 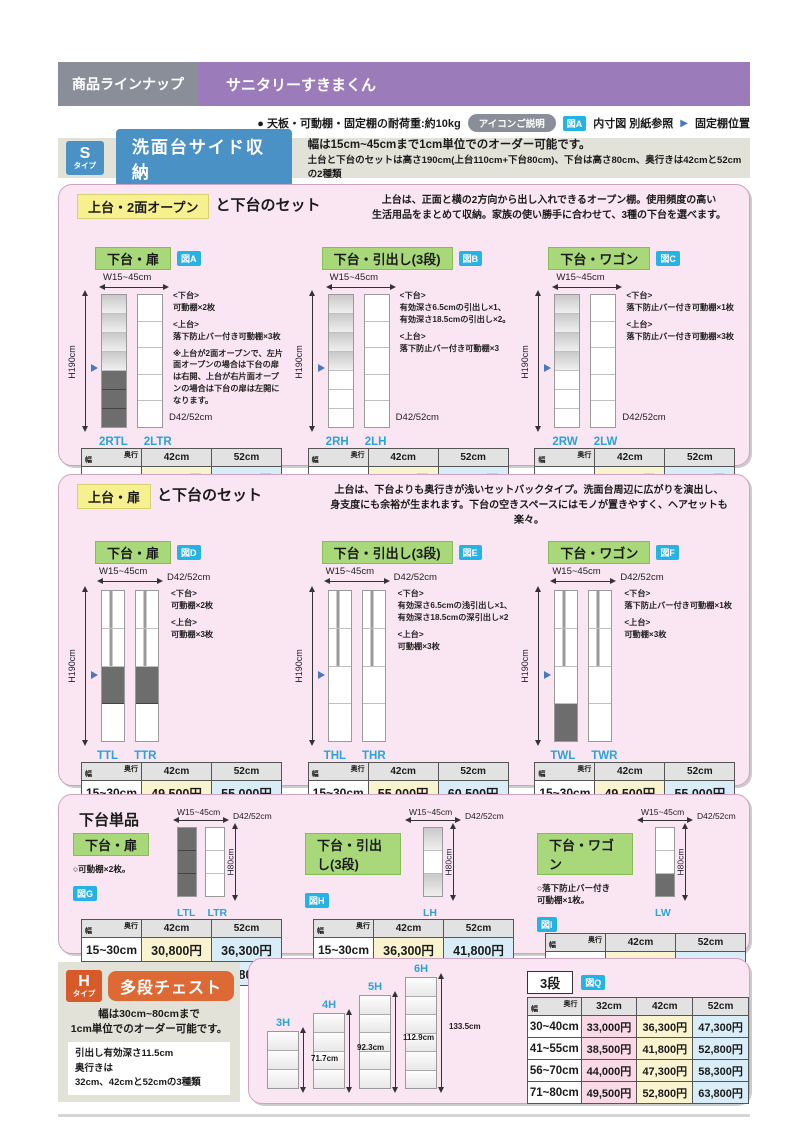 What do you see at coordinates (667, 552) in the screenshot?
I see `figure-badge-icon: 図F` at bounding box center [667, 552].